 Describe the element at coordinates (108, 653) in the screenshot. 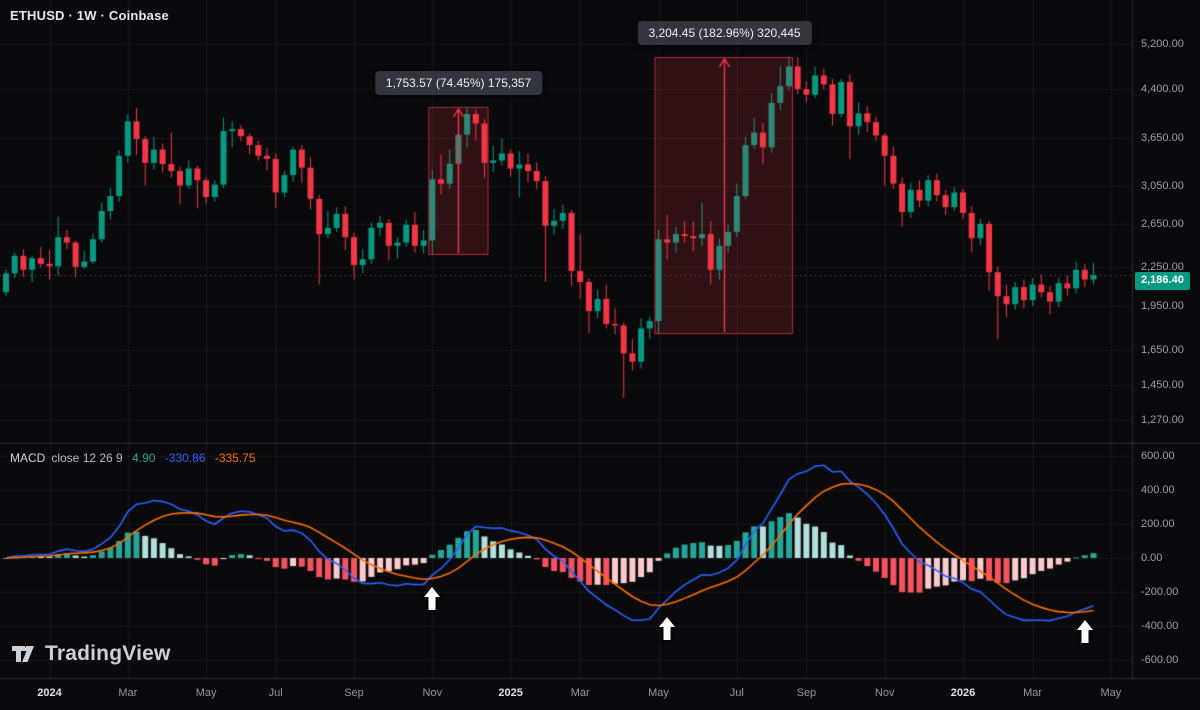

I see `tradingview-logo-text: TradingView` at that location.